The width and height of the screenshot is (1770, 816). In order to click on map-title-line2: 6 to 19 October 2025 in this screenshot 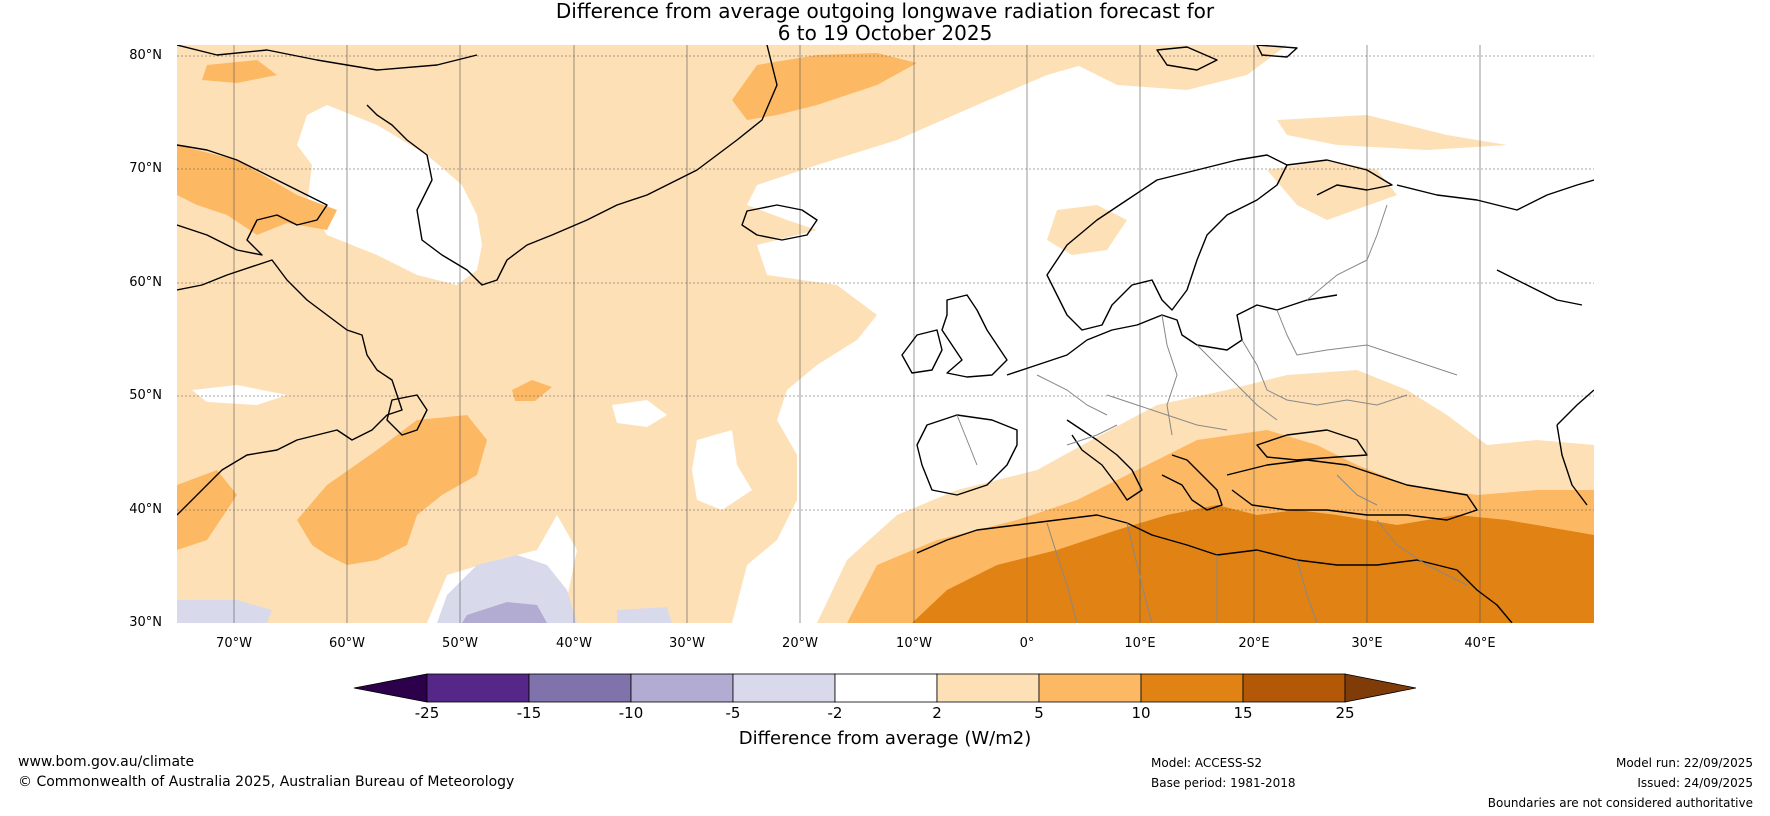, I will do `click(885, 33)`.